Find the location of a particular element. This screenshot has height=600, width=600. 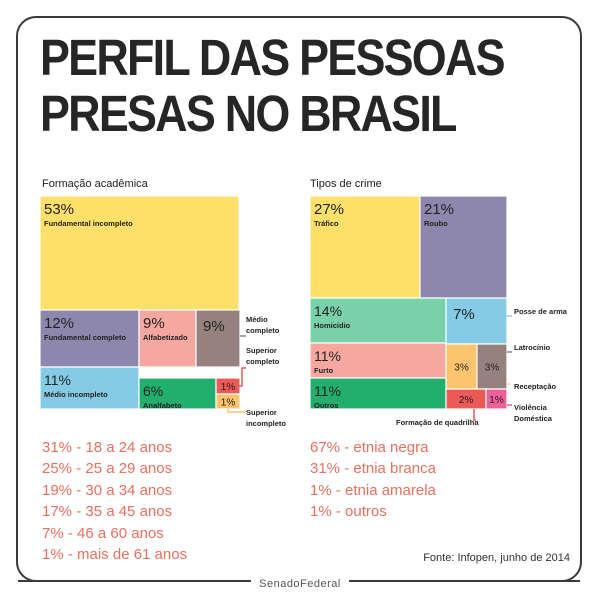

treemap-tile: 7% Posse de arma is located at coordinates (506, 321).